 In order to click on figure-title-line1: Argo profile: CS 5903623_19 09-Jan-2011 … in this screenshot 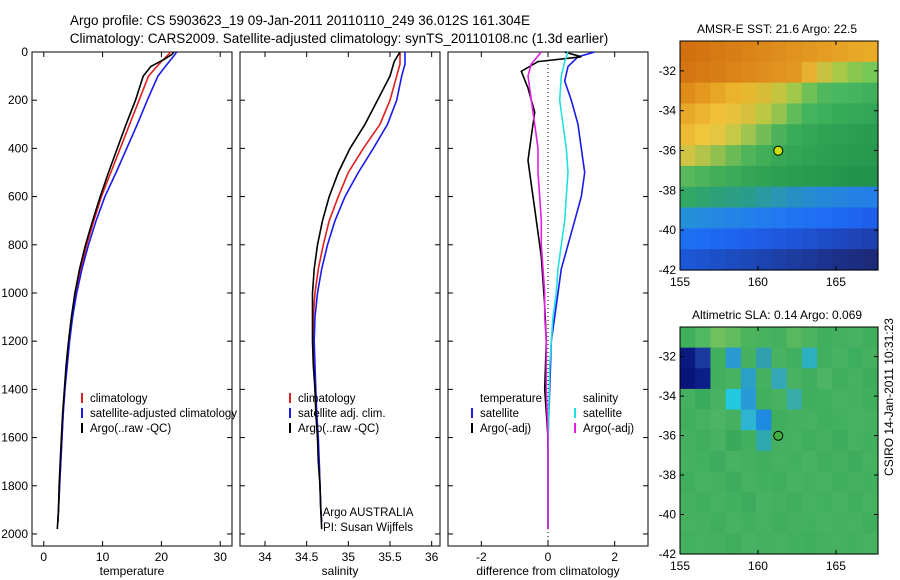, I will do `click(300, 20)`.